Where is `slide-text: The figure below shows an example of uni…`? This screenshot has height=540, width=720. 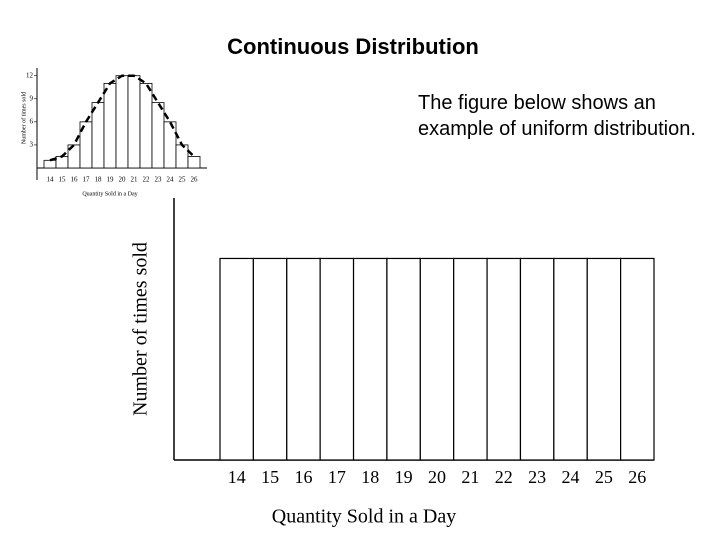 slide-text: The figure below shows an example of uni… is located at coordinates (557, 116).